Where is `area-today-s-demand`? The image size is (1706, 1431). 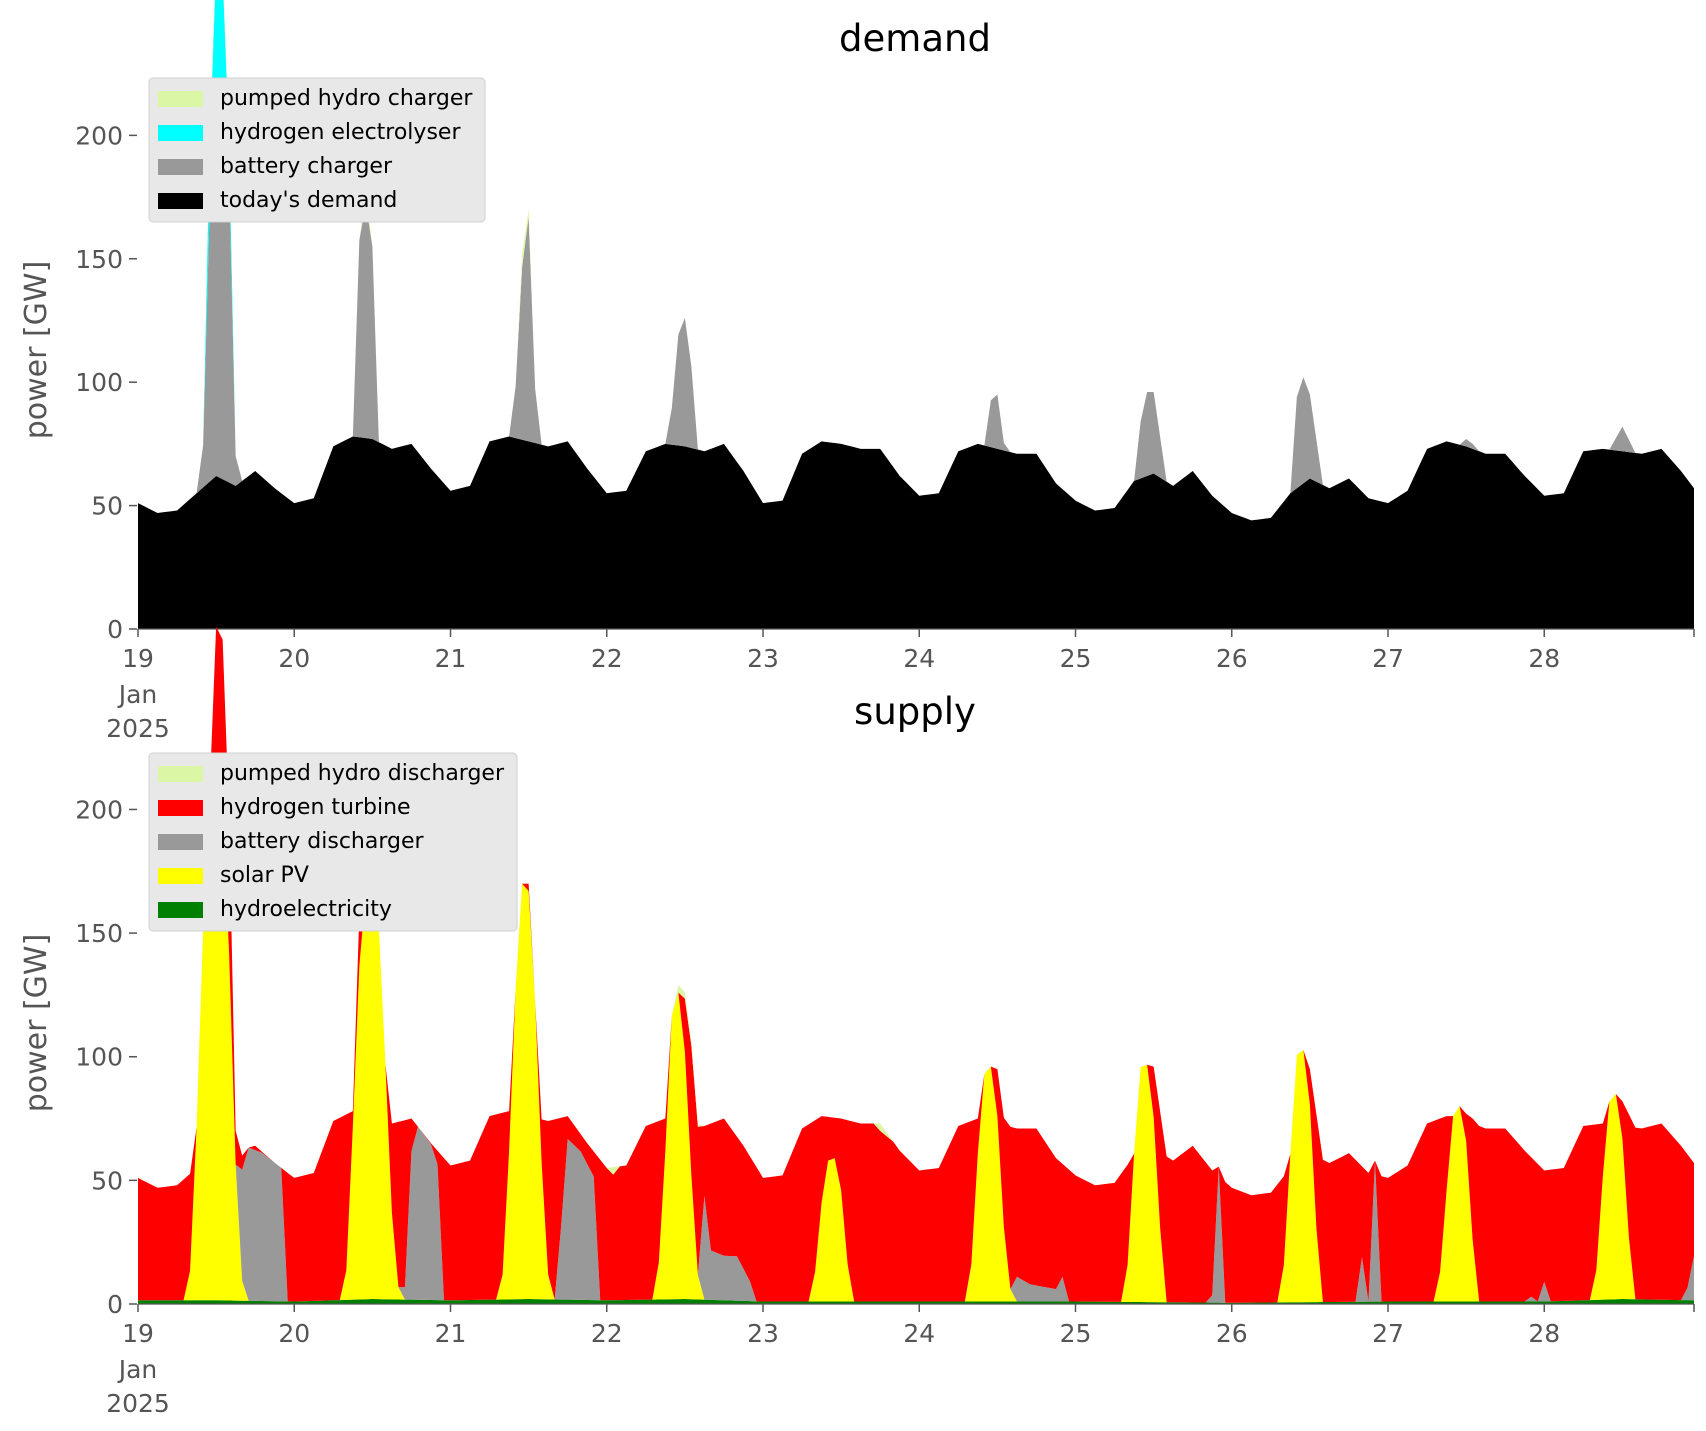
area-today-s-demand is located at coordinates (916, 532).